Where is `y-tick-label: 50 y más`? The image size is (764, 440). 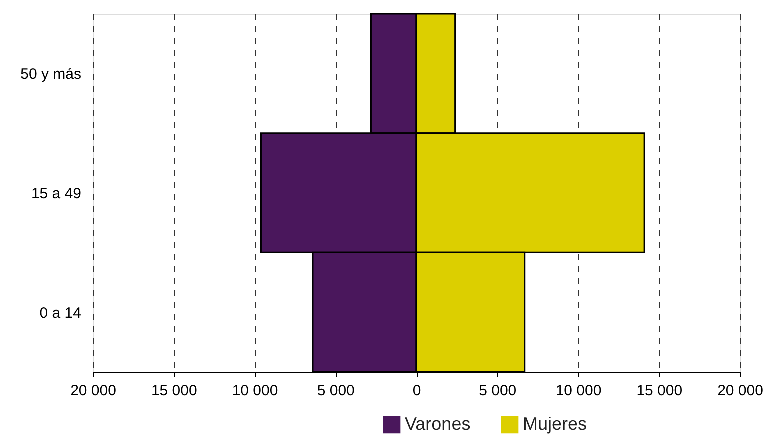 y-tick-label: 50 y más is located at coordinates (51, 75).